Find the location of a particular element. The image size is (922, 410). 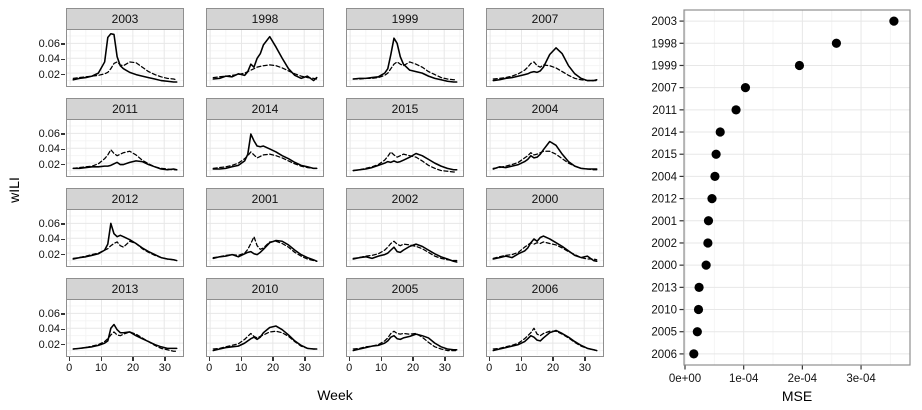

facet-strip-label: 2004 is located at coordinates (545, 109).